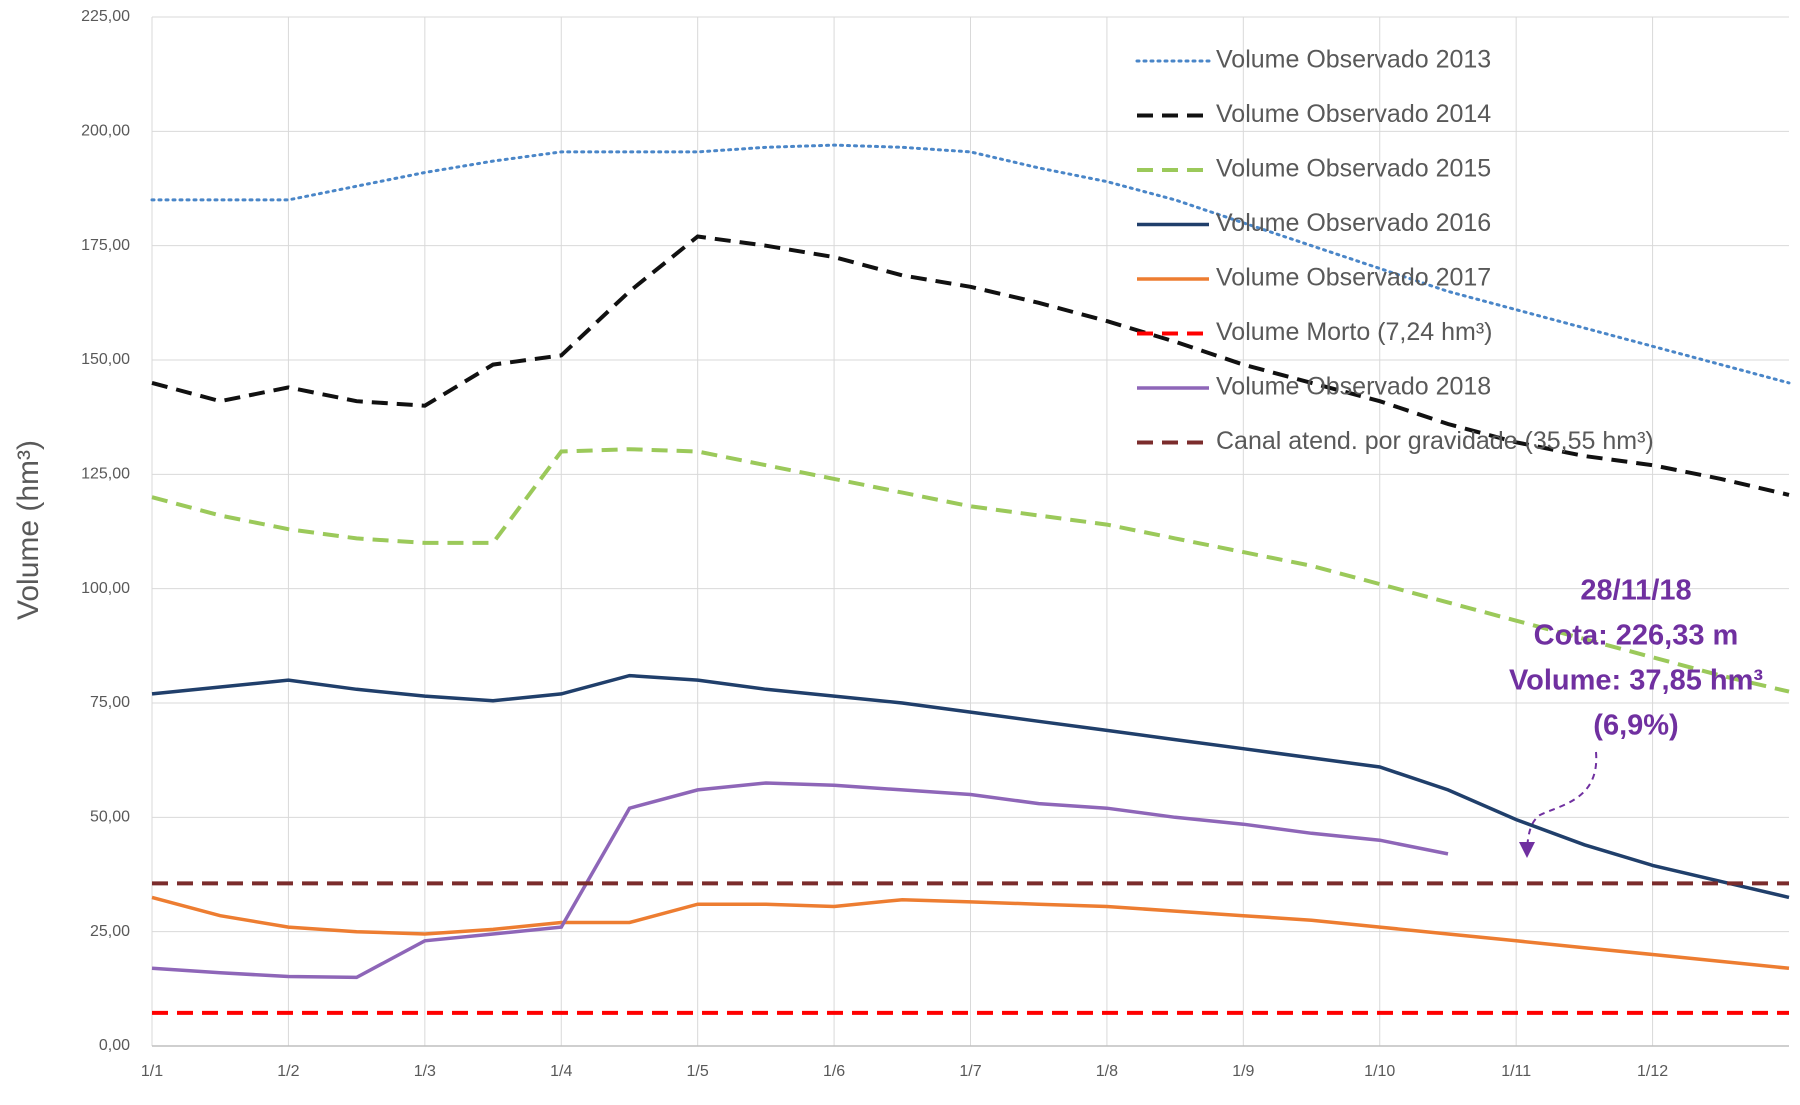 This screenshot has width=1800, height=1105. I want to click on x-tick-label: 1/5, so click(698, 1071).